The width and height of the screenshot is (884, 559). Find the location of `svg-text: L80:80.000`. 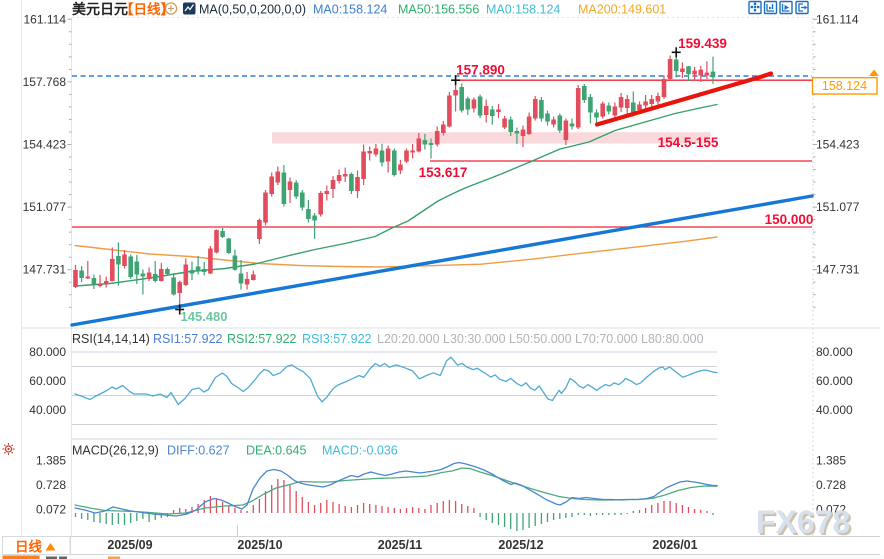

svg-text: L80:80.000 is located at coordinates (672, 339).